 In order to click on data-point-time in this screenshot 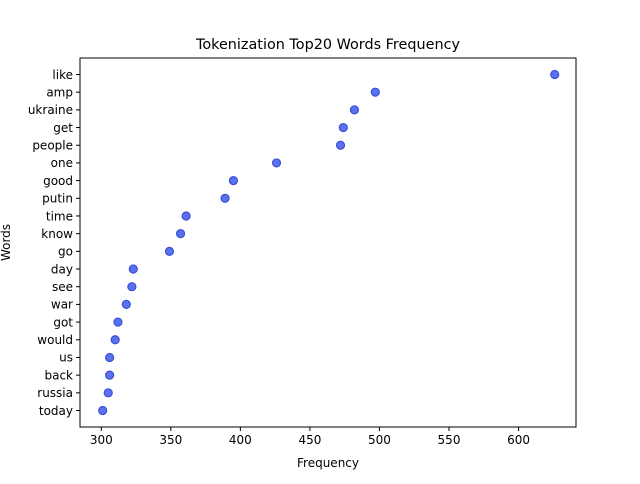, I will do `click(186, 216)`.